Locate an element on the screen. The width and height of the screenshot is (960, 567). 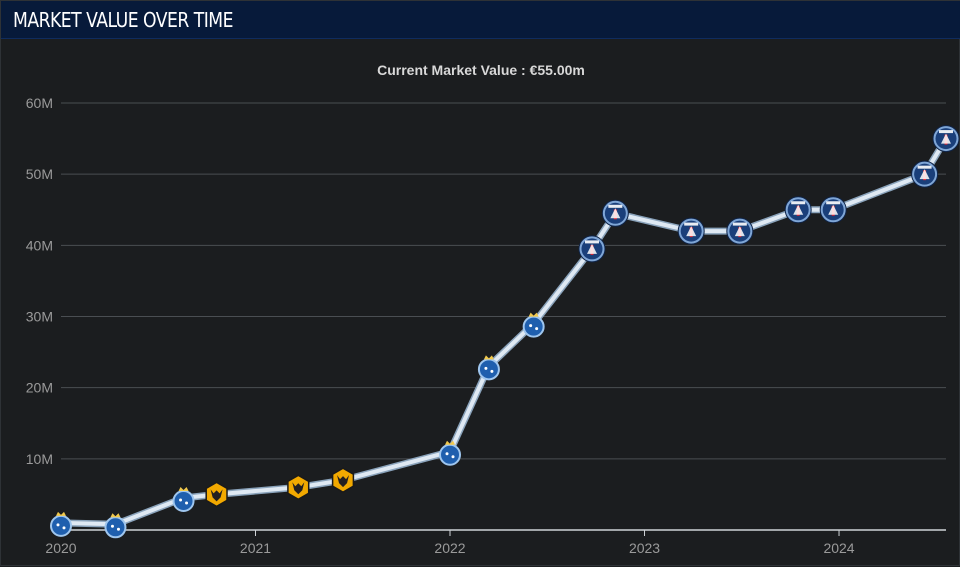
x-tick-label: 2020 is located at coordinates (60, 548).